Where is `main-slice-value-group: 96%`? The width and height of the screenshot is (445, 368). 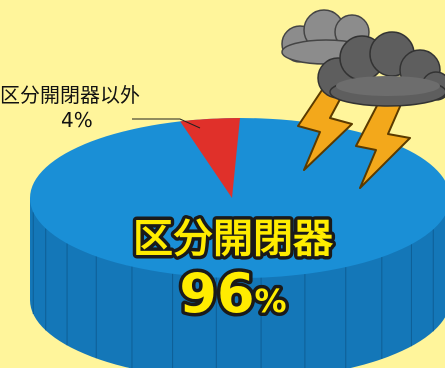 main-slice-value-group: 96% is located at coordinates (232, 293).